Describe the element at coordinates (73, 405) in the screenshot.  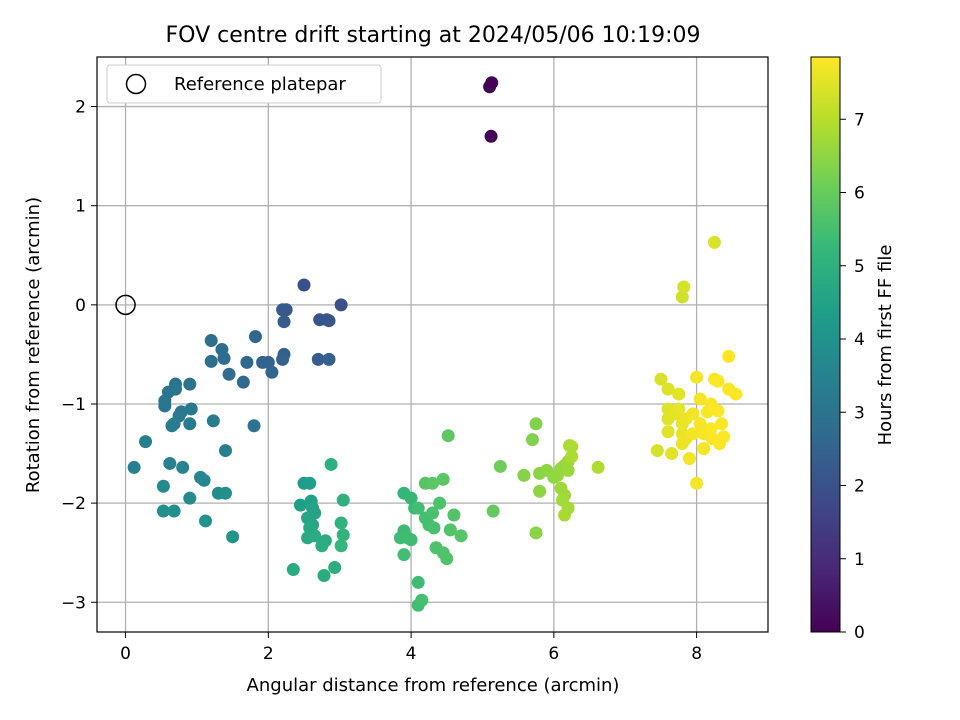
I see `y-tick-label: −1` at that location.